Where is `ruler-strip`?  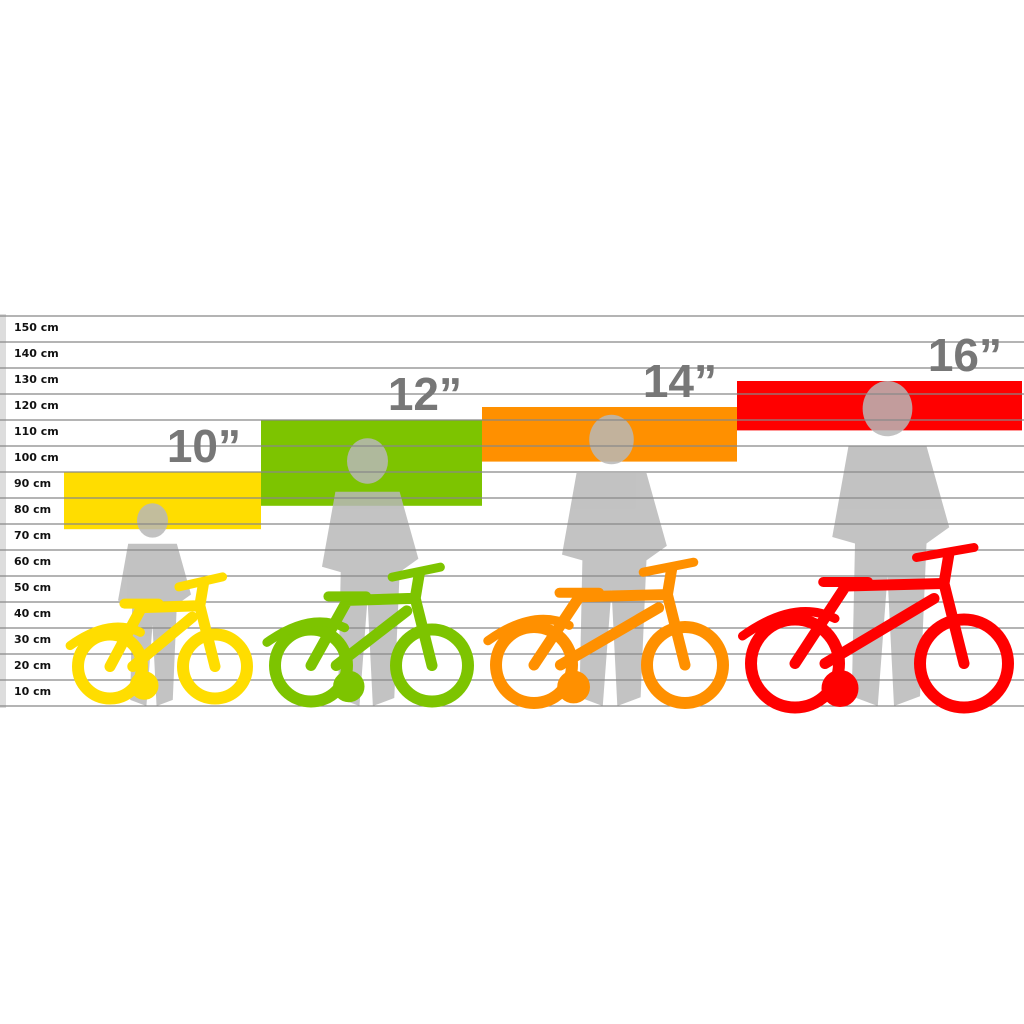
ruler-strip is located at coordinates (3, 511).